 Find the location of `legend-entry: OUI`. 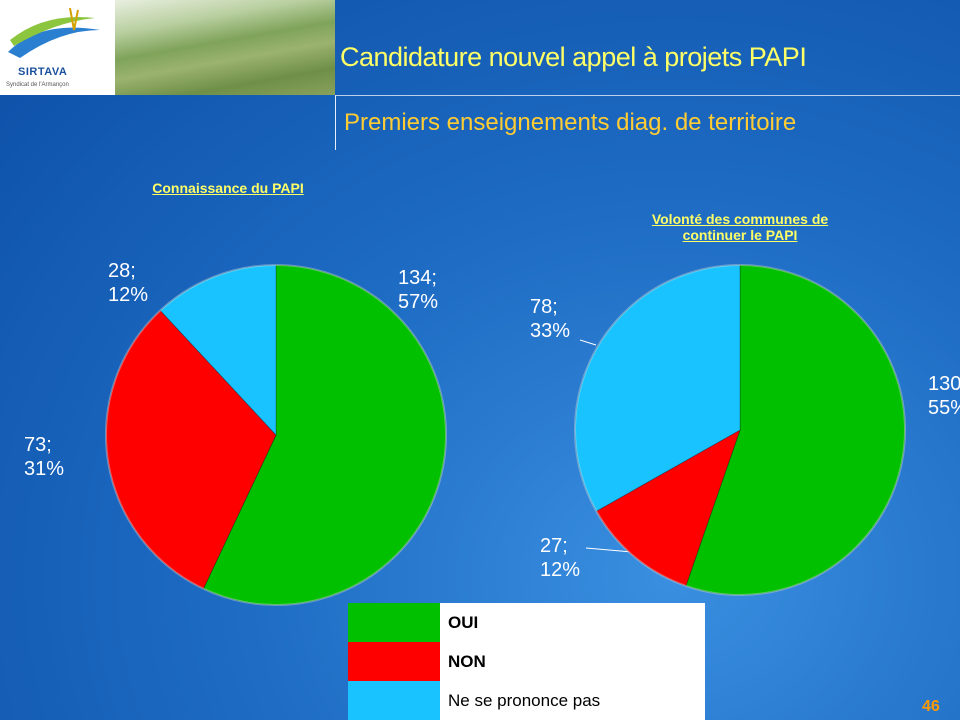

legend-entry: OUI is located at coordinates (526, 622).